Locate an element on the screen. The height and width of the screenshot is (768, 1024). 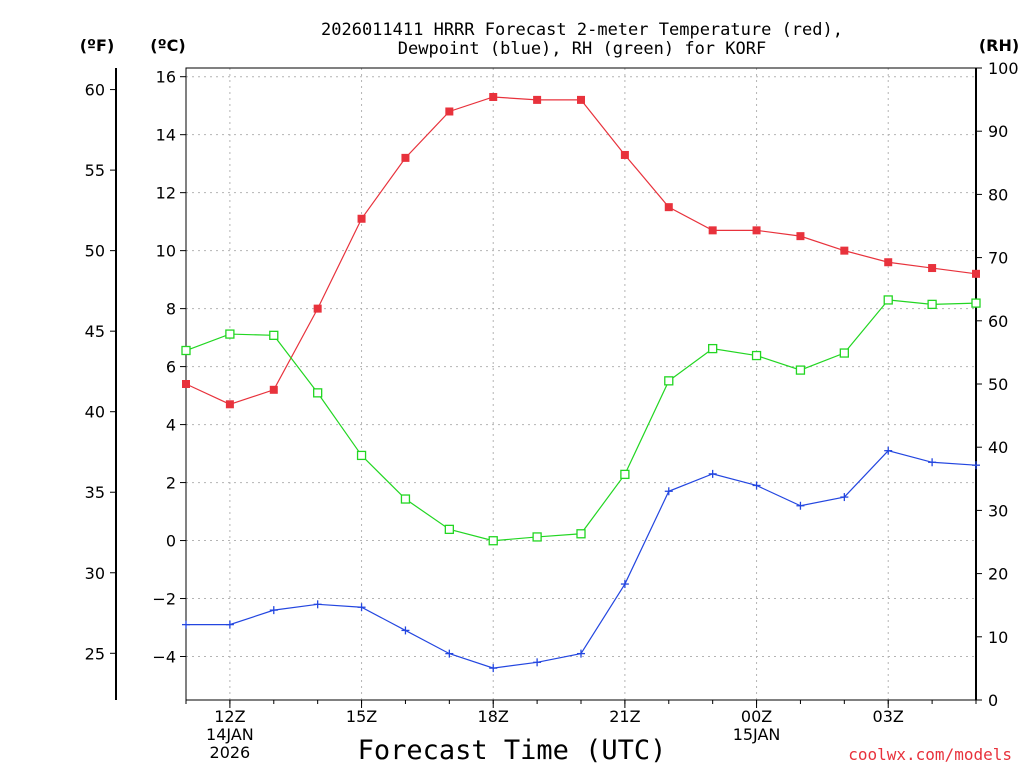
credit-link: coolwx.com/models is located at coordinates (930, 754).